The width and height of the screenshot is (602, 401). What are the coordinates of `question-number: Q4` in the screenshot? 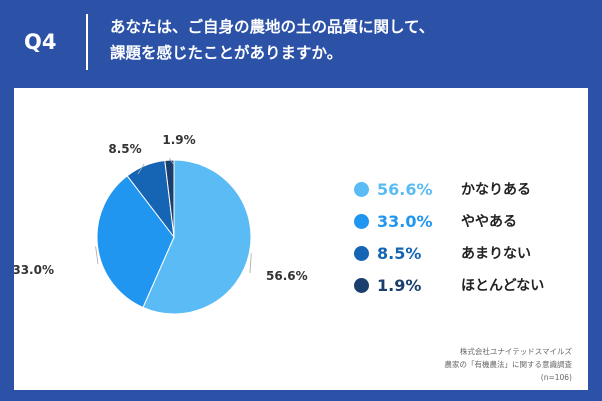 It's located at (40, 42).